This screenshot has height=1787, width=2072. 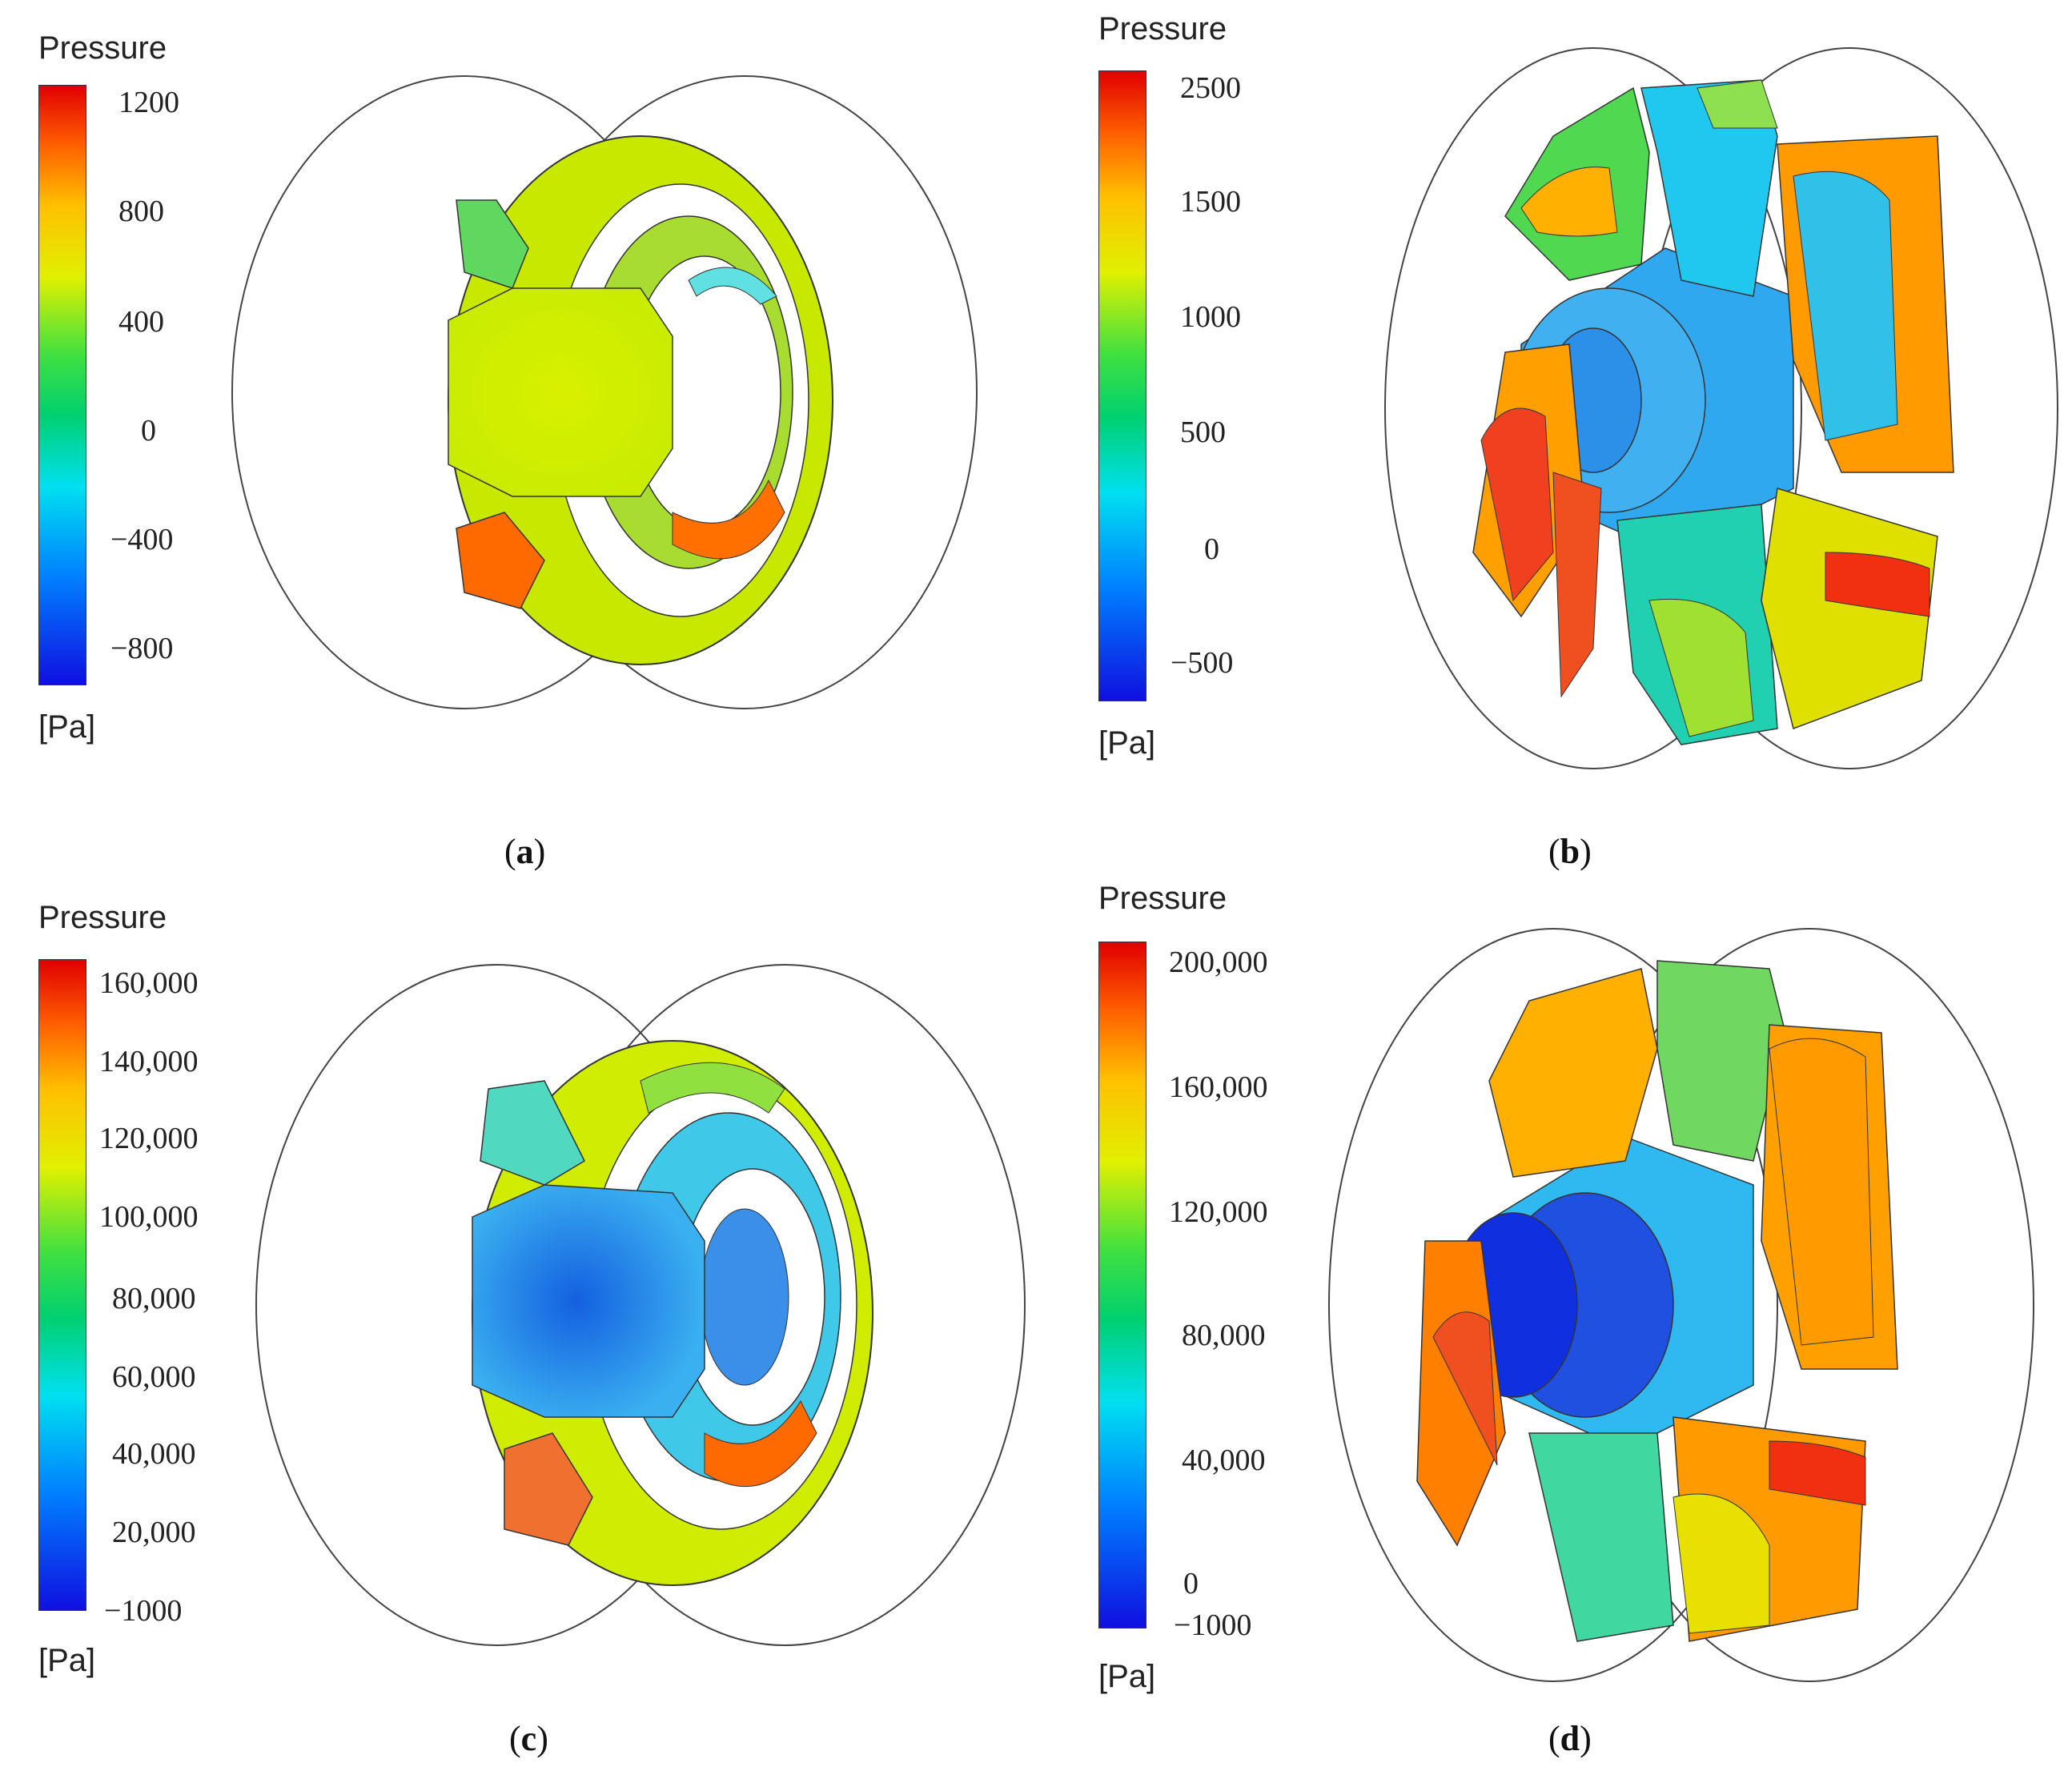 I want to click on tick-label: 1500, so click(x=1211, y=202).